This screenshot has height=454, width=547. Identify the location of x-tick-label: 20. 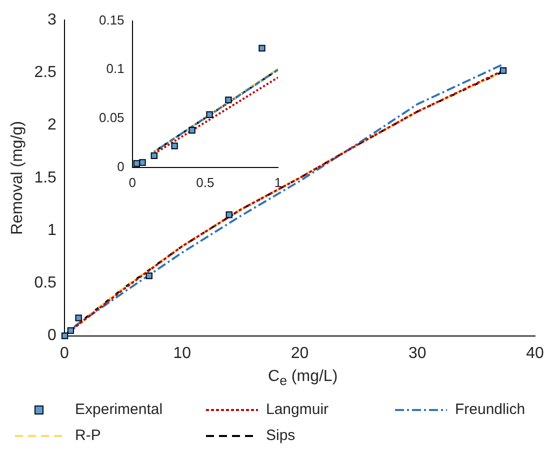
(299, 353).